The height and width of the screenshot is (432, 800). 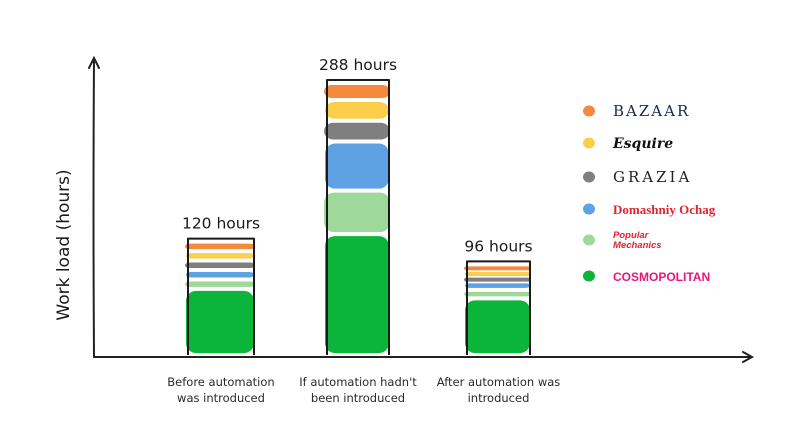 I want to click on x-axis-line, so click(x=422, y=356).